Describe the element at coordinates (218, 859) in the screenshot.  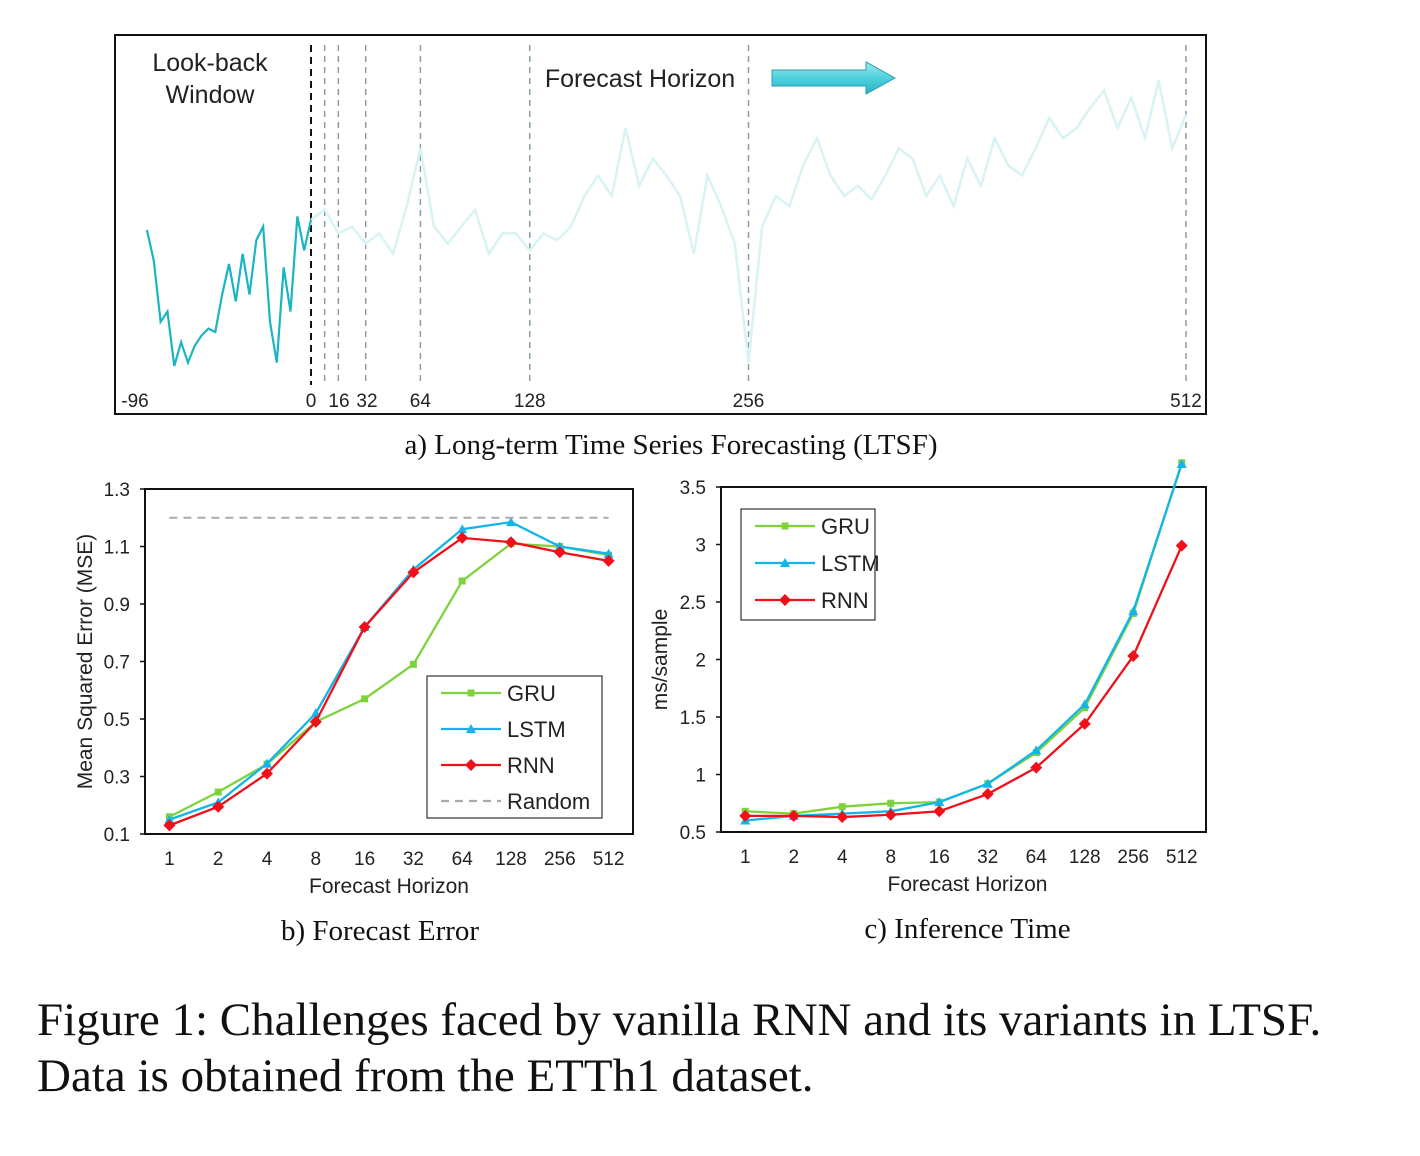
I see `xtick-label: 2` at that location.